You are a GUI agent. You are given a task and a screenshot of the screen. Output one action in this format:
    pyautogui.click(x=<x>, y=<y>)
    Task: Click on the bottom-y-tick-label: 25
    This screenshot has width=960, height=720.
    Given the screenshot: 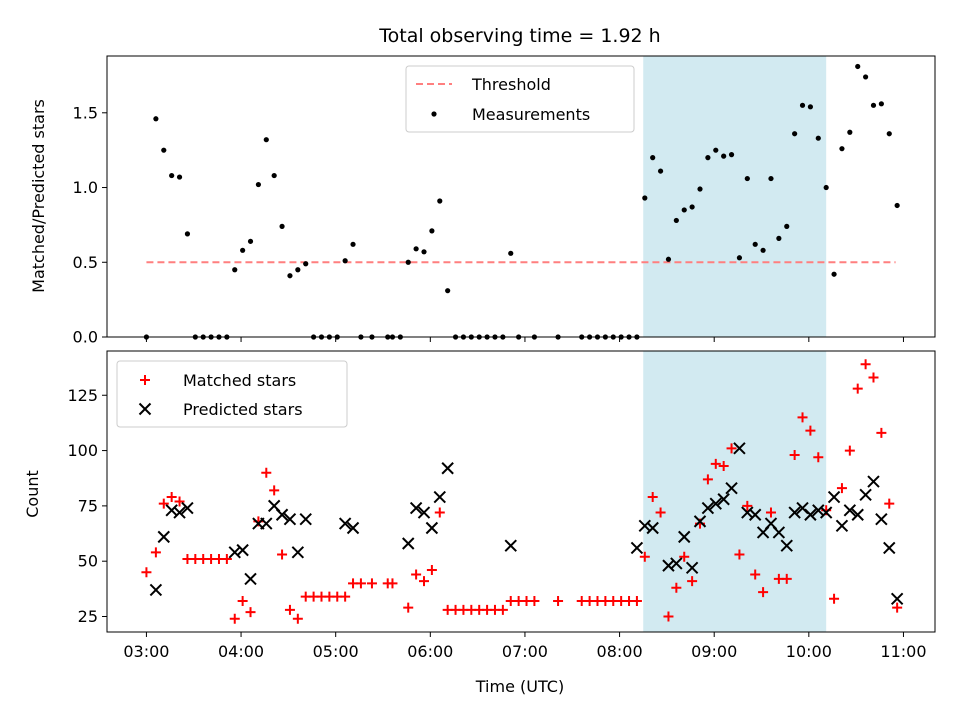 What is the action you would take?
    pyautogui.click(x=88, y=616)
    